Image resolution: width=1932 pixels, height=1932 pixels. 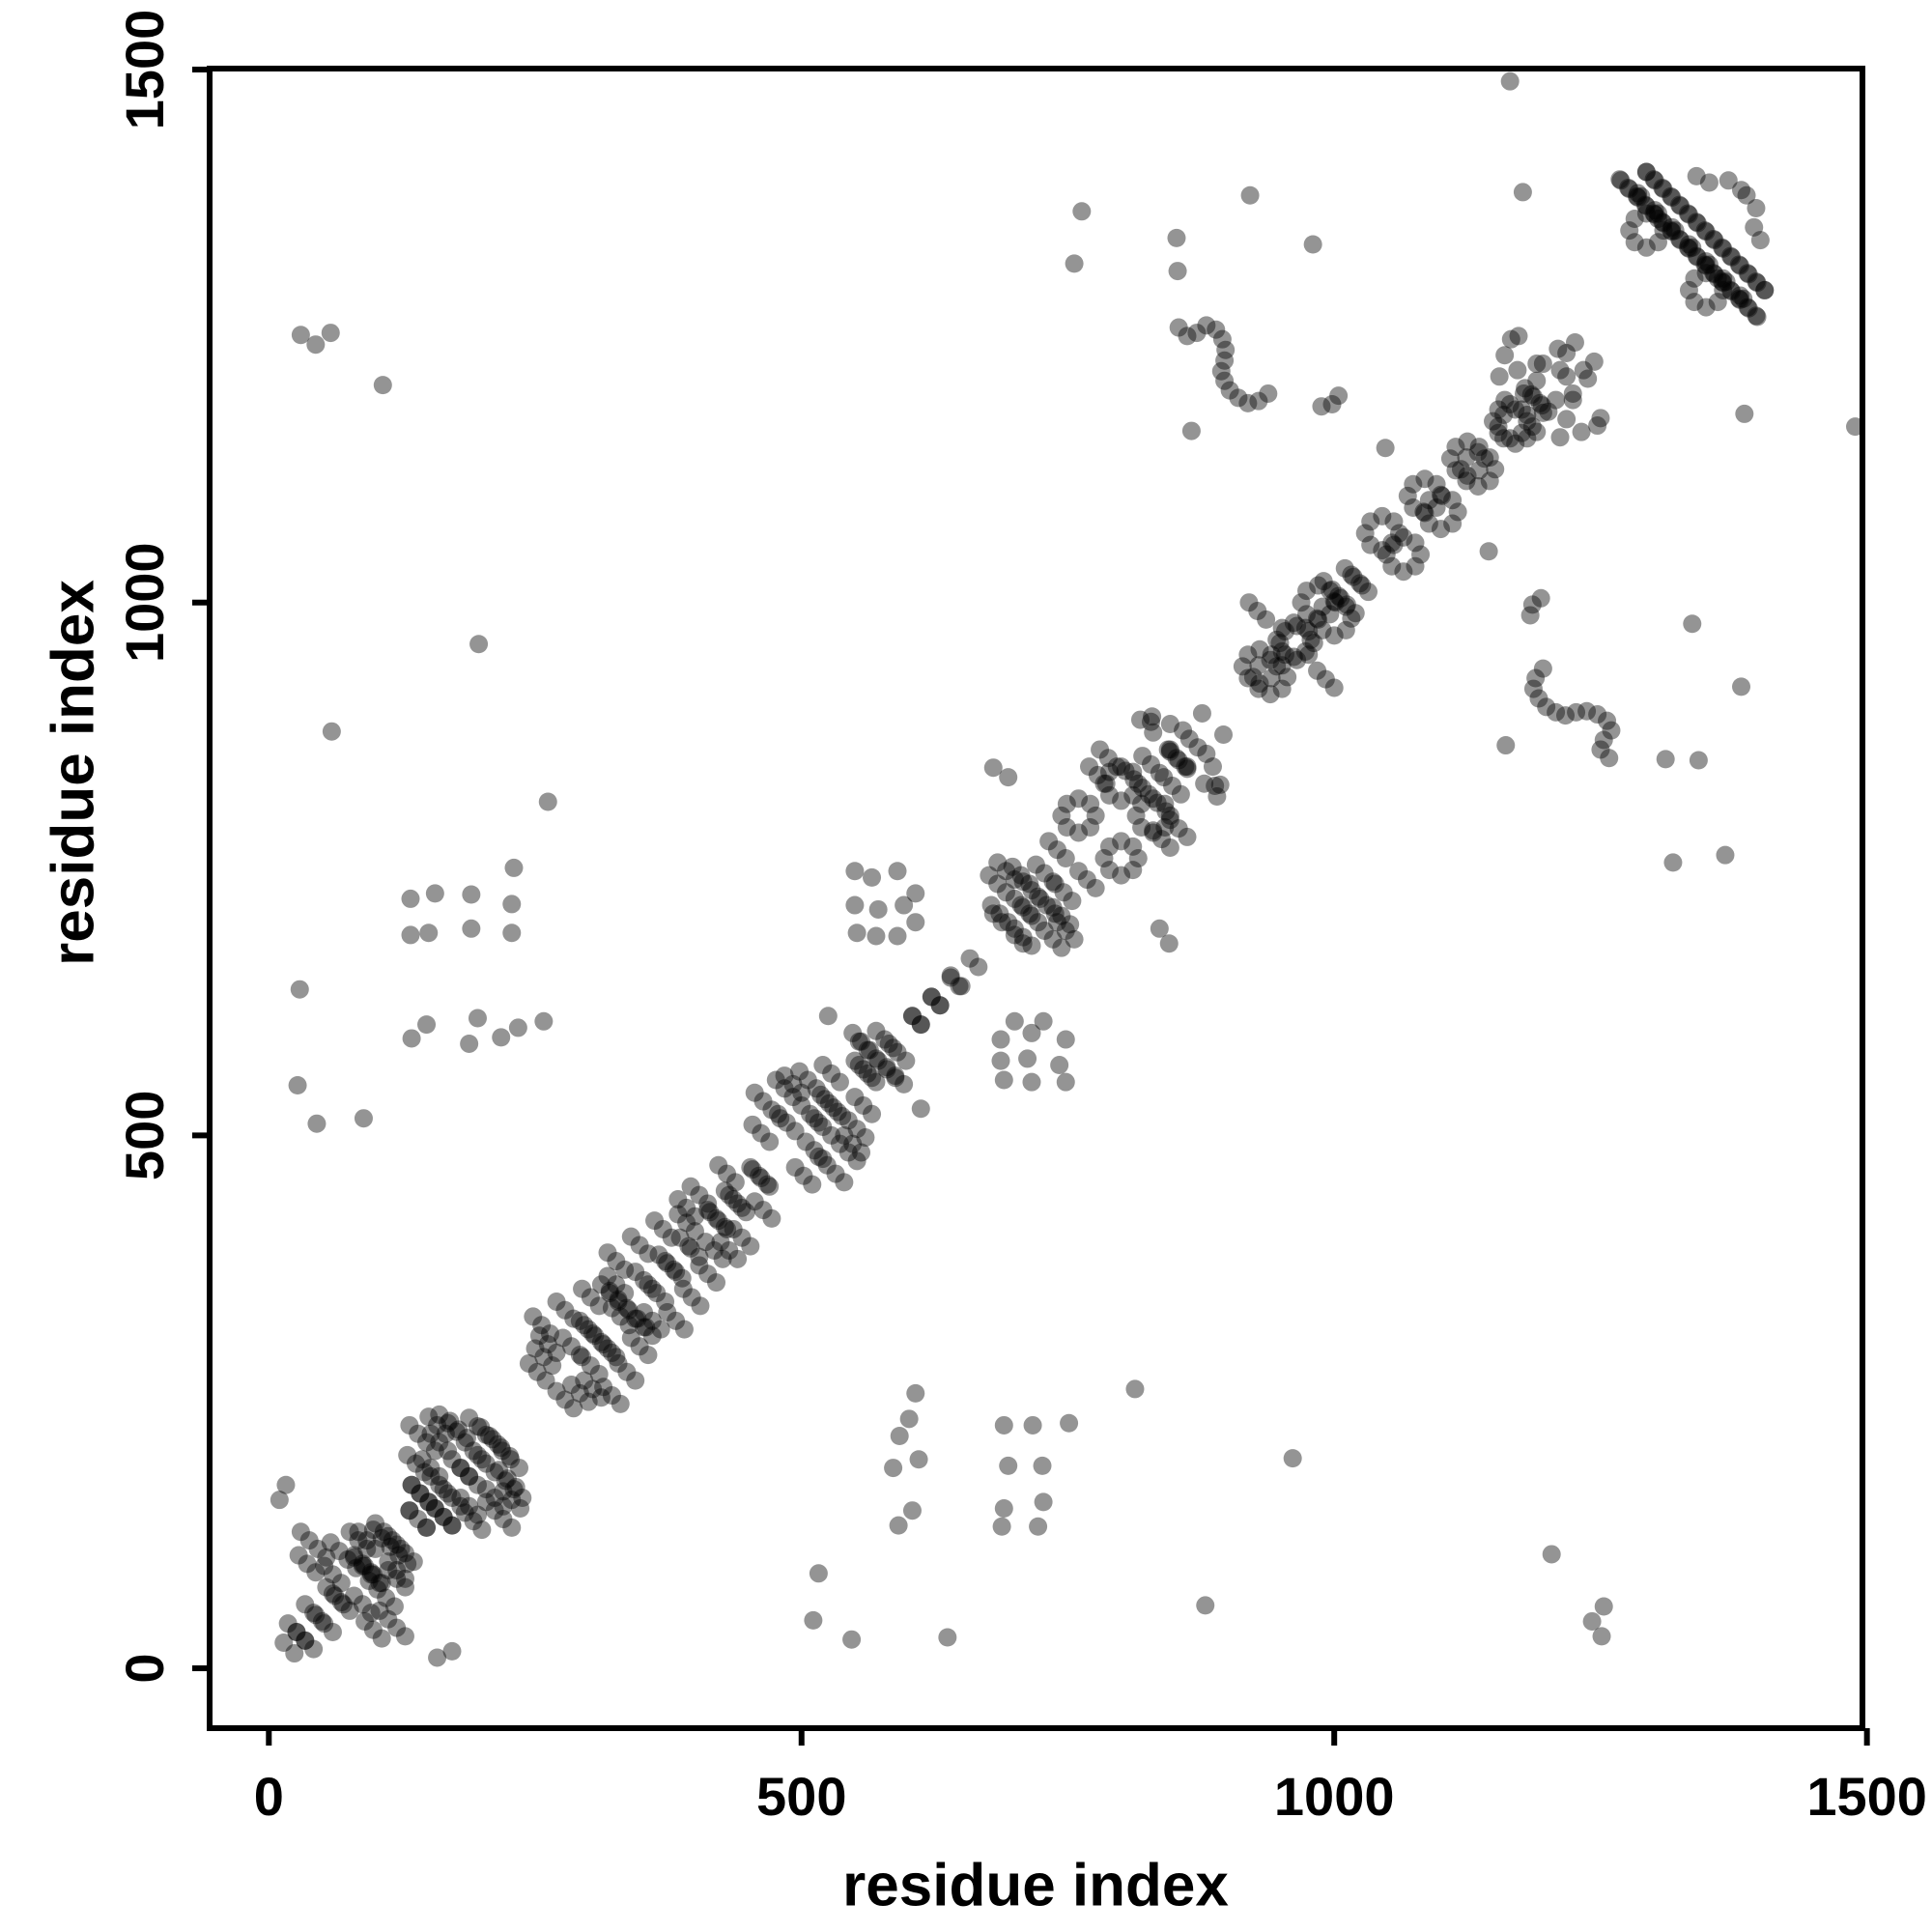 What do you see at coordinates (1035, 1885) in the screenshot?
I see `x-axis-title: residue index` at bounding box center [1035, 1885].